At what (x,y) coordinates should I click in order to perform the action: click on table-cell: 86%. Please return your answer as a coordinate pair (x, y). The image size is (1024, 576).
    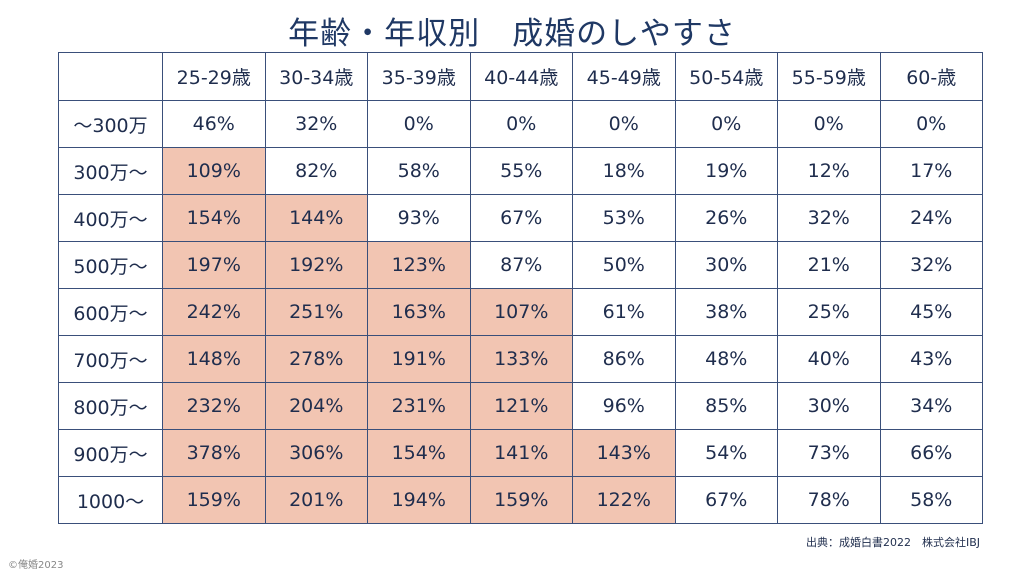
    Looking at the image, I should click on (624, 359).